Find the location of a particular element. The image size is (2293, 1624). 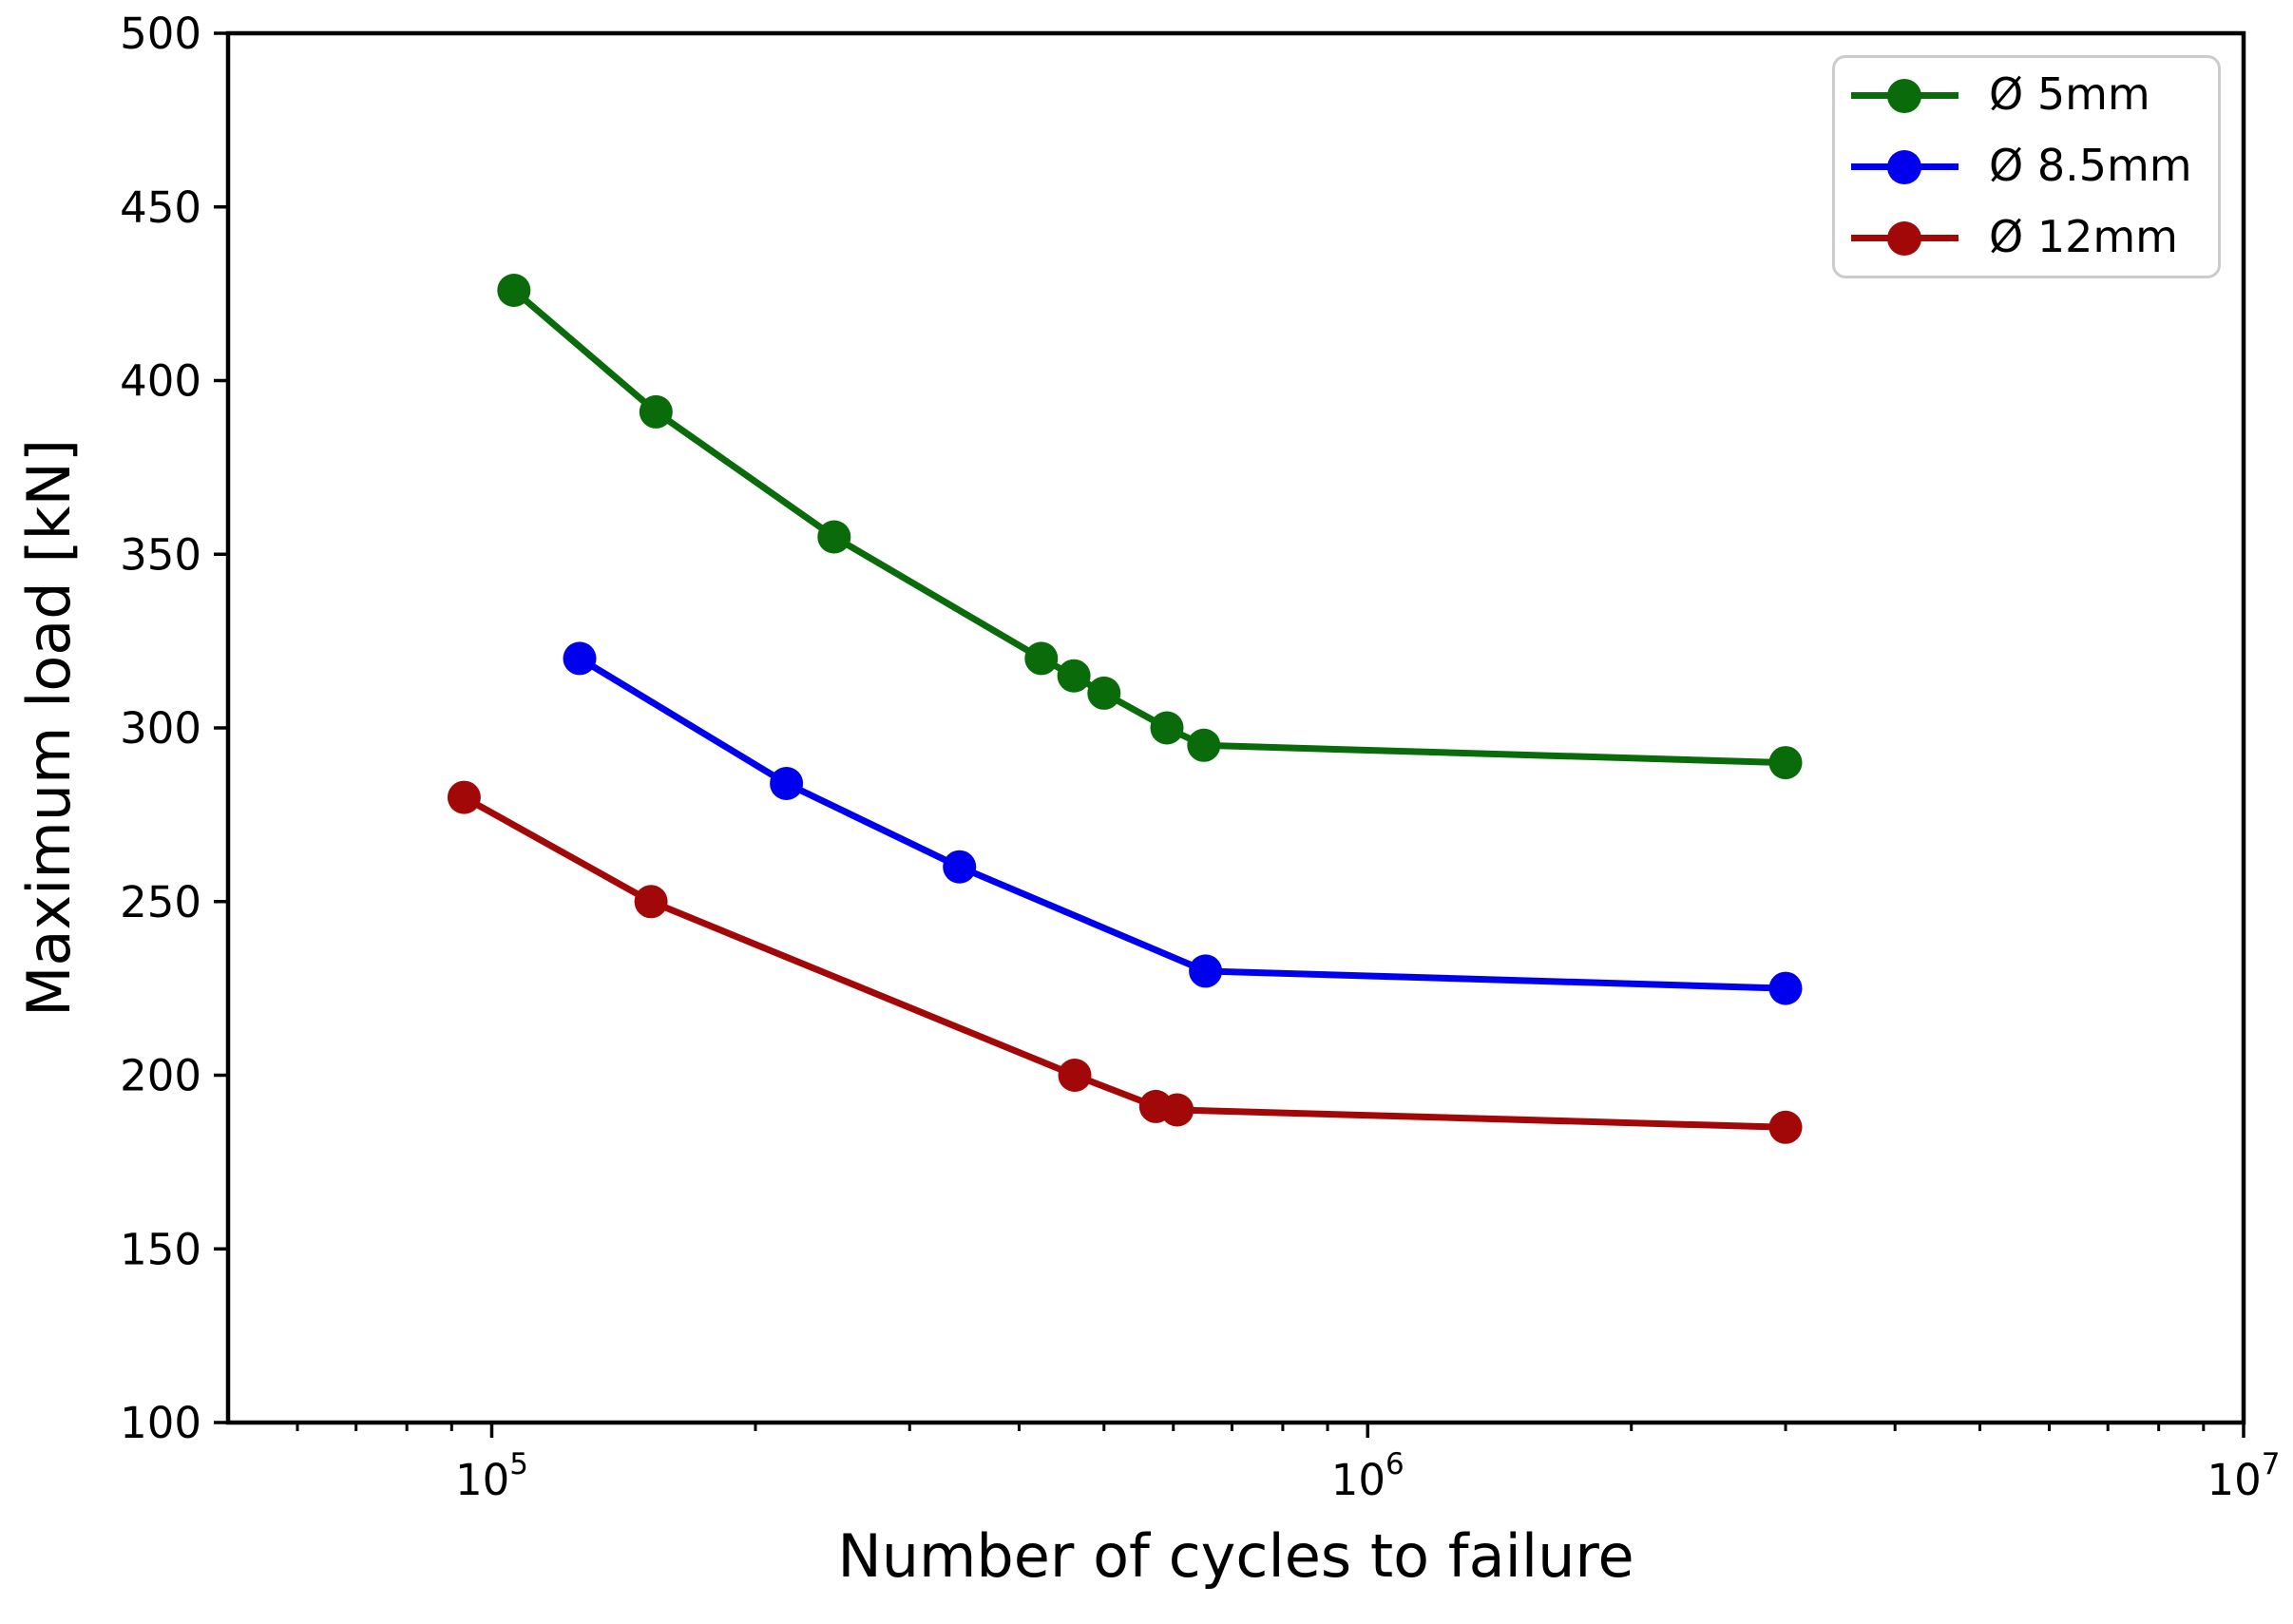

legend-item-12mm: Ø 12mm is located at coordinates (2035, 238).